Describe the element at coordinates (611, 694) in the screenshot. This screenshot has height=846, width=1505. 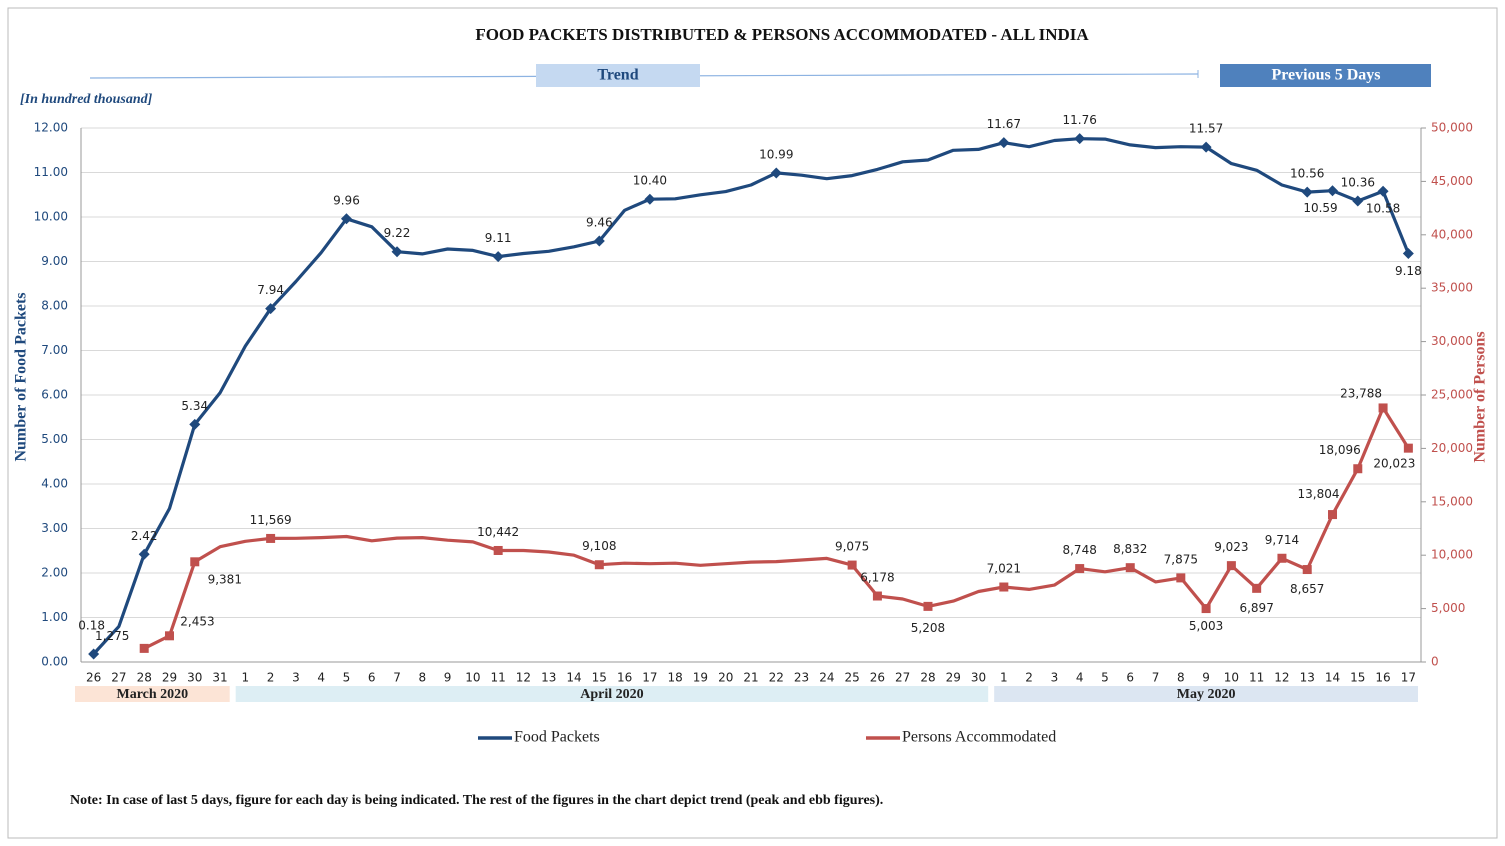
I see `month-label: April 2020` at that location.